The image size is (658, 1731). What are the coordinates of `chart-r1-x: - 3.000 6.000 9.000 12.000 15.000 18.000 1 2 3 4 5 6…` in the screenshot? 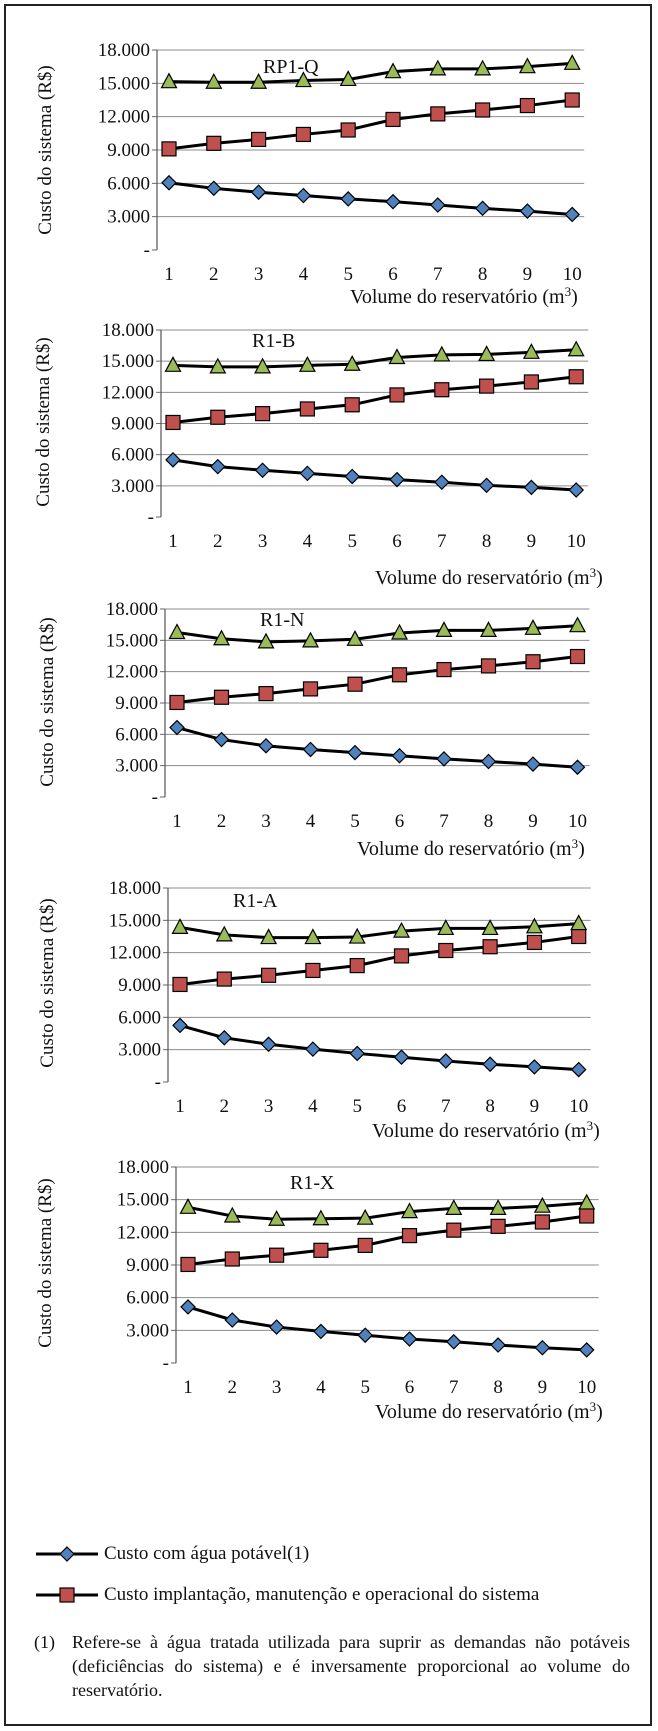 It's located at (319, 1290).